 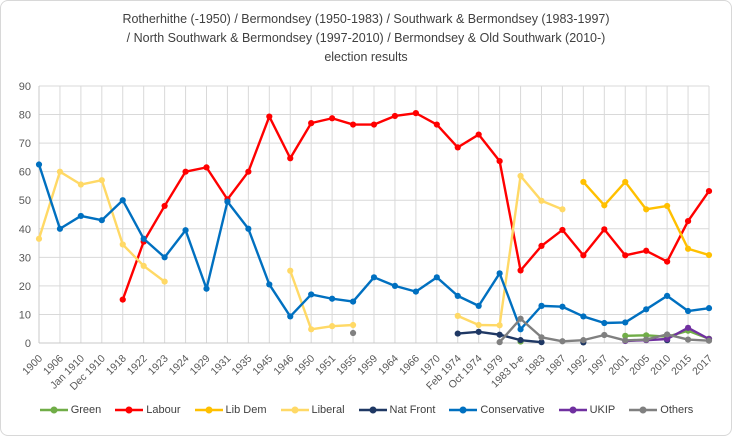 What do you see at coordinates (158, 365) in the screenshot?
I see `x-tick-label: 1923` at bounding box center [158, 365].